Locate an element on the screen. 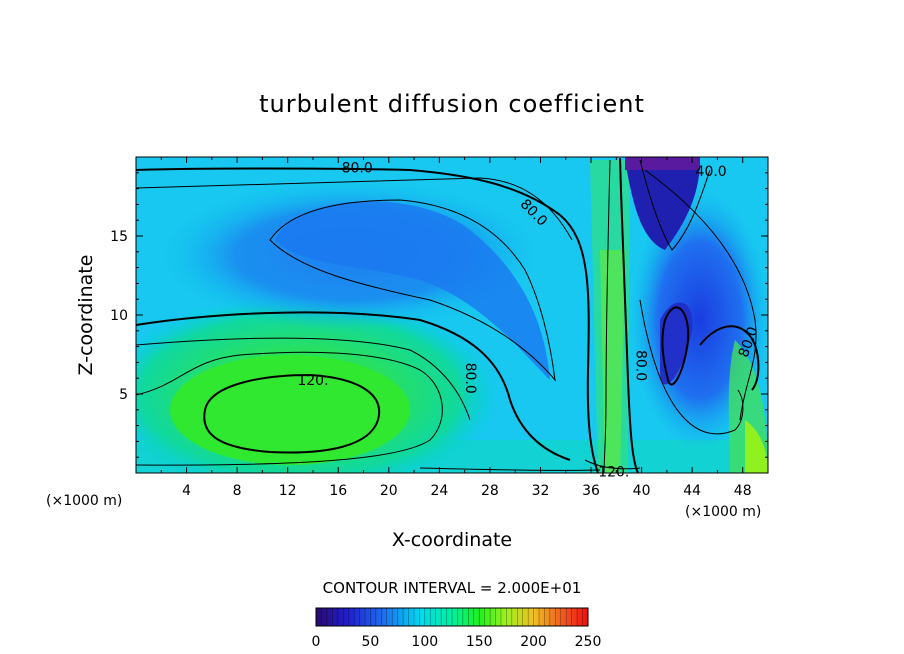  colorbar-tick-label: 50 is located at coordinates (370, 642).